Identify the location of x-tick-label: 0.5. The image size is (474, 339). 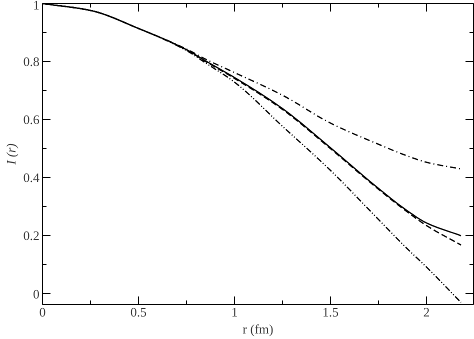
(138, 312).